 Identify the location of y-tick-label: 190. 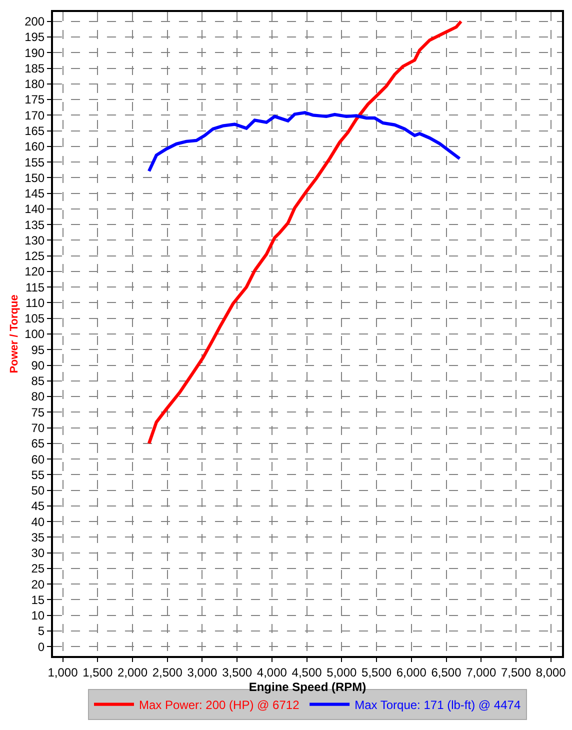
(34, 53).